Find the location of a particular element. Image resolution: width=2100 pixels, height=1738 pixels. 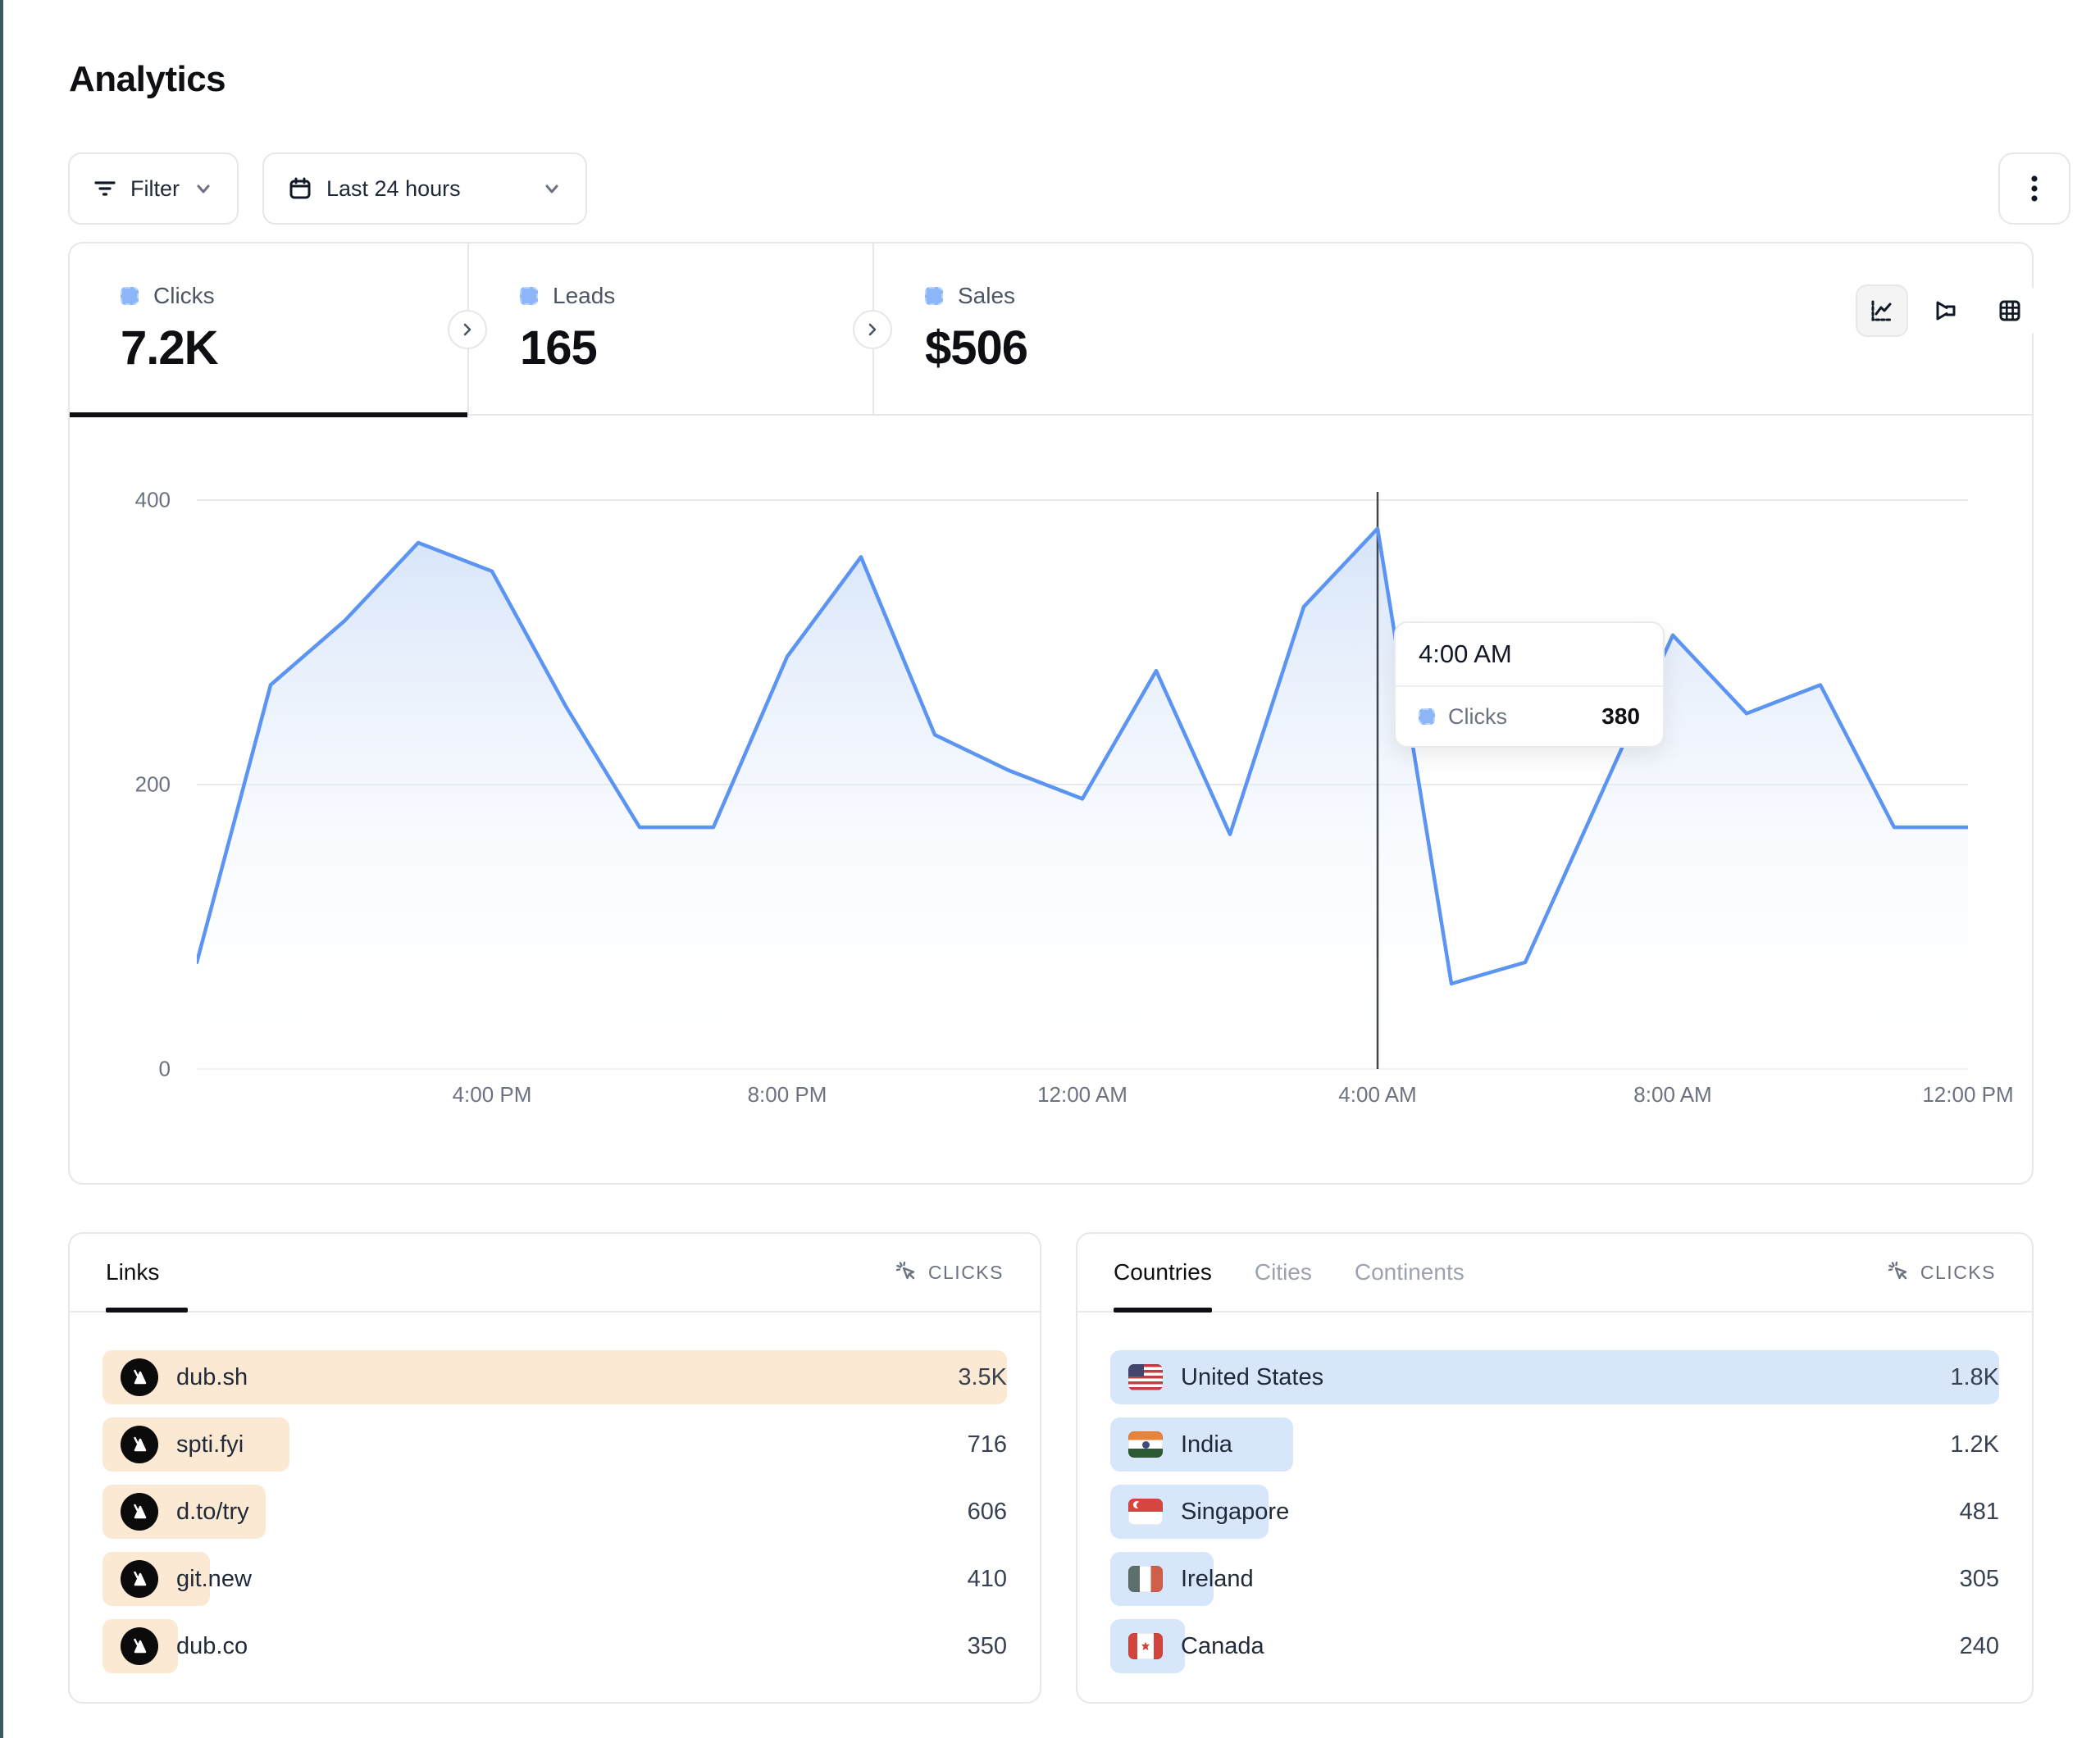

grid-icon is located at coordinates (2010, 311).